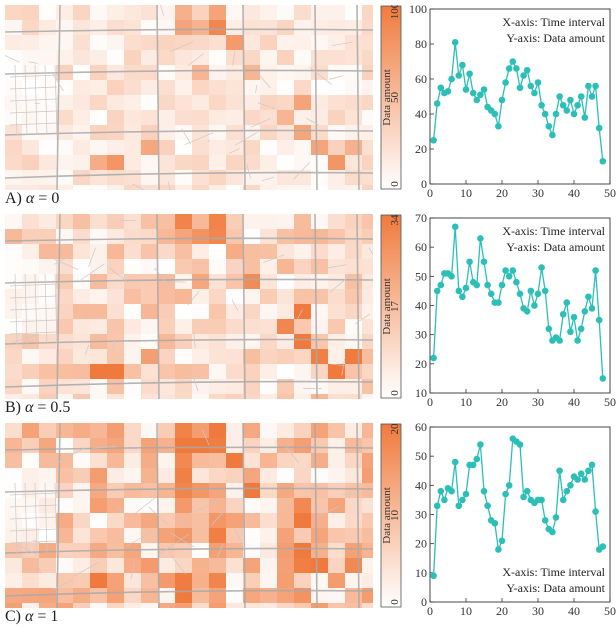  Describe the element at coordinates (421, 515) in the screenshot. I see `y-tick-label: 30` at that location.